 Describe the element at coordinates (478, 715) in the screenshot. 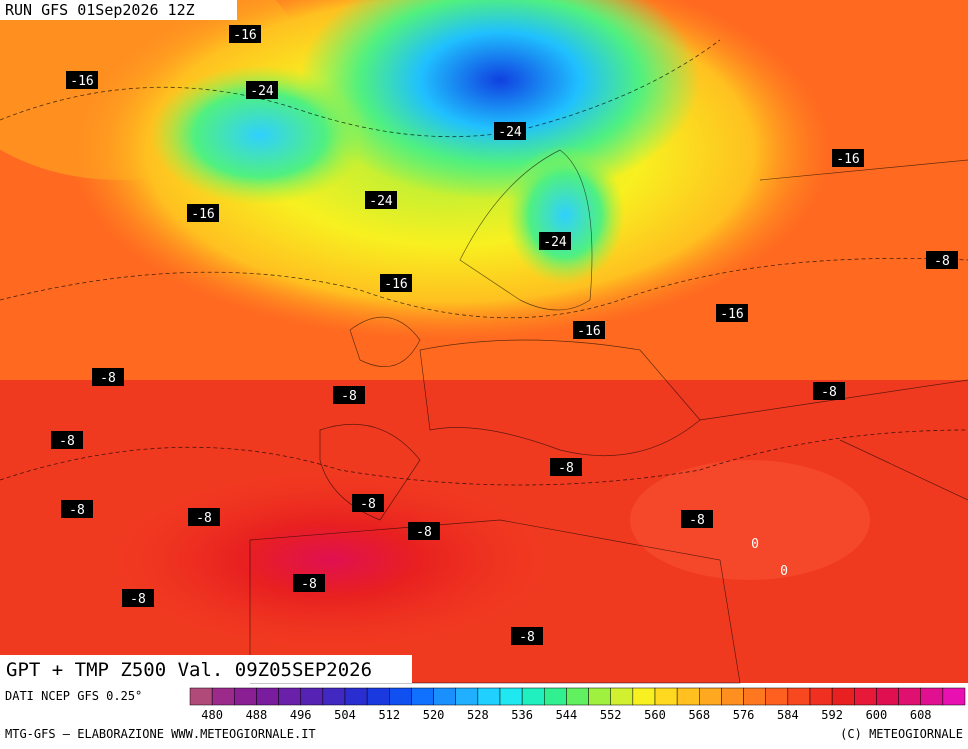

I see `colorbar-tick: 528` at that location.